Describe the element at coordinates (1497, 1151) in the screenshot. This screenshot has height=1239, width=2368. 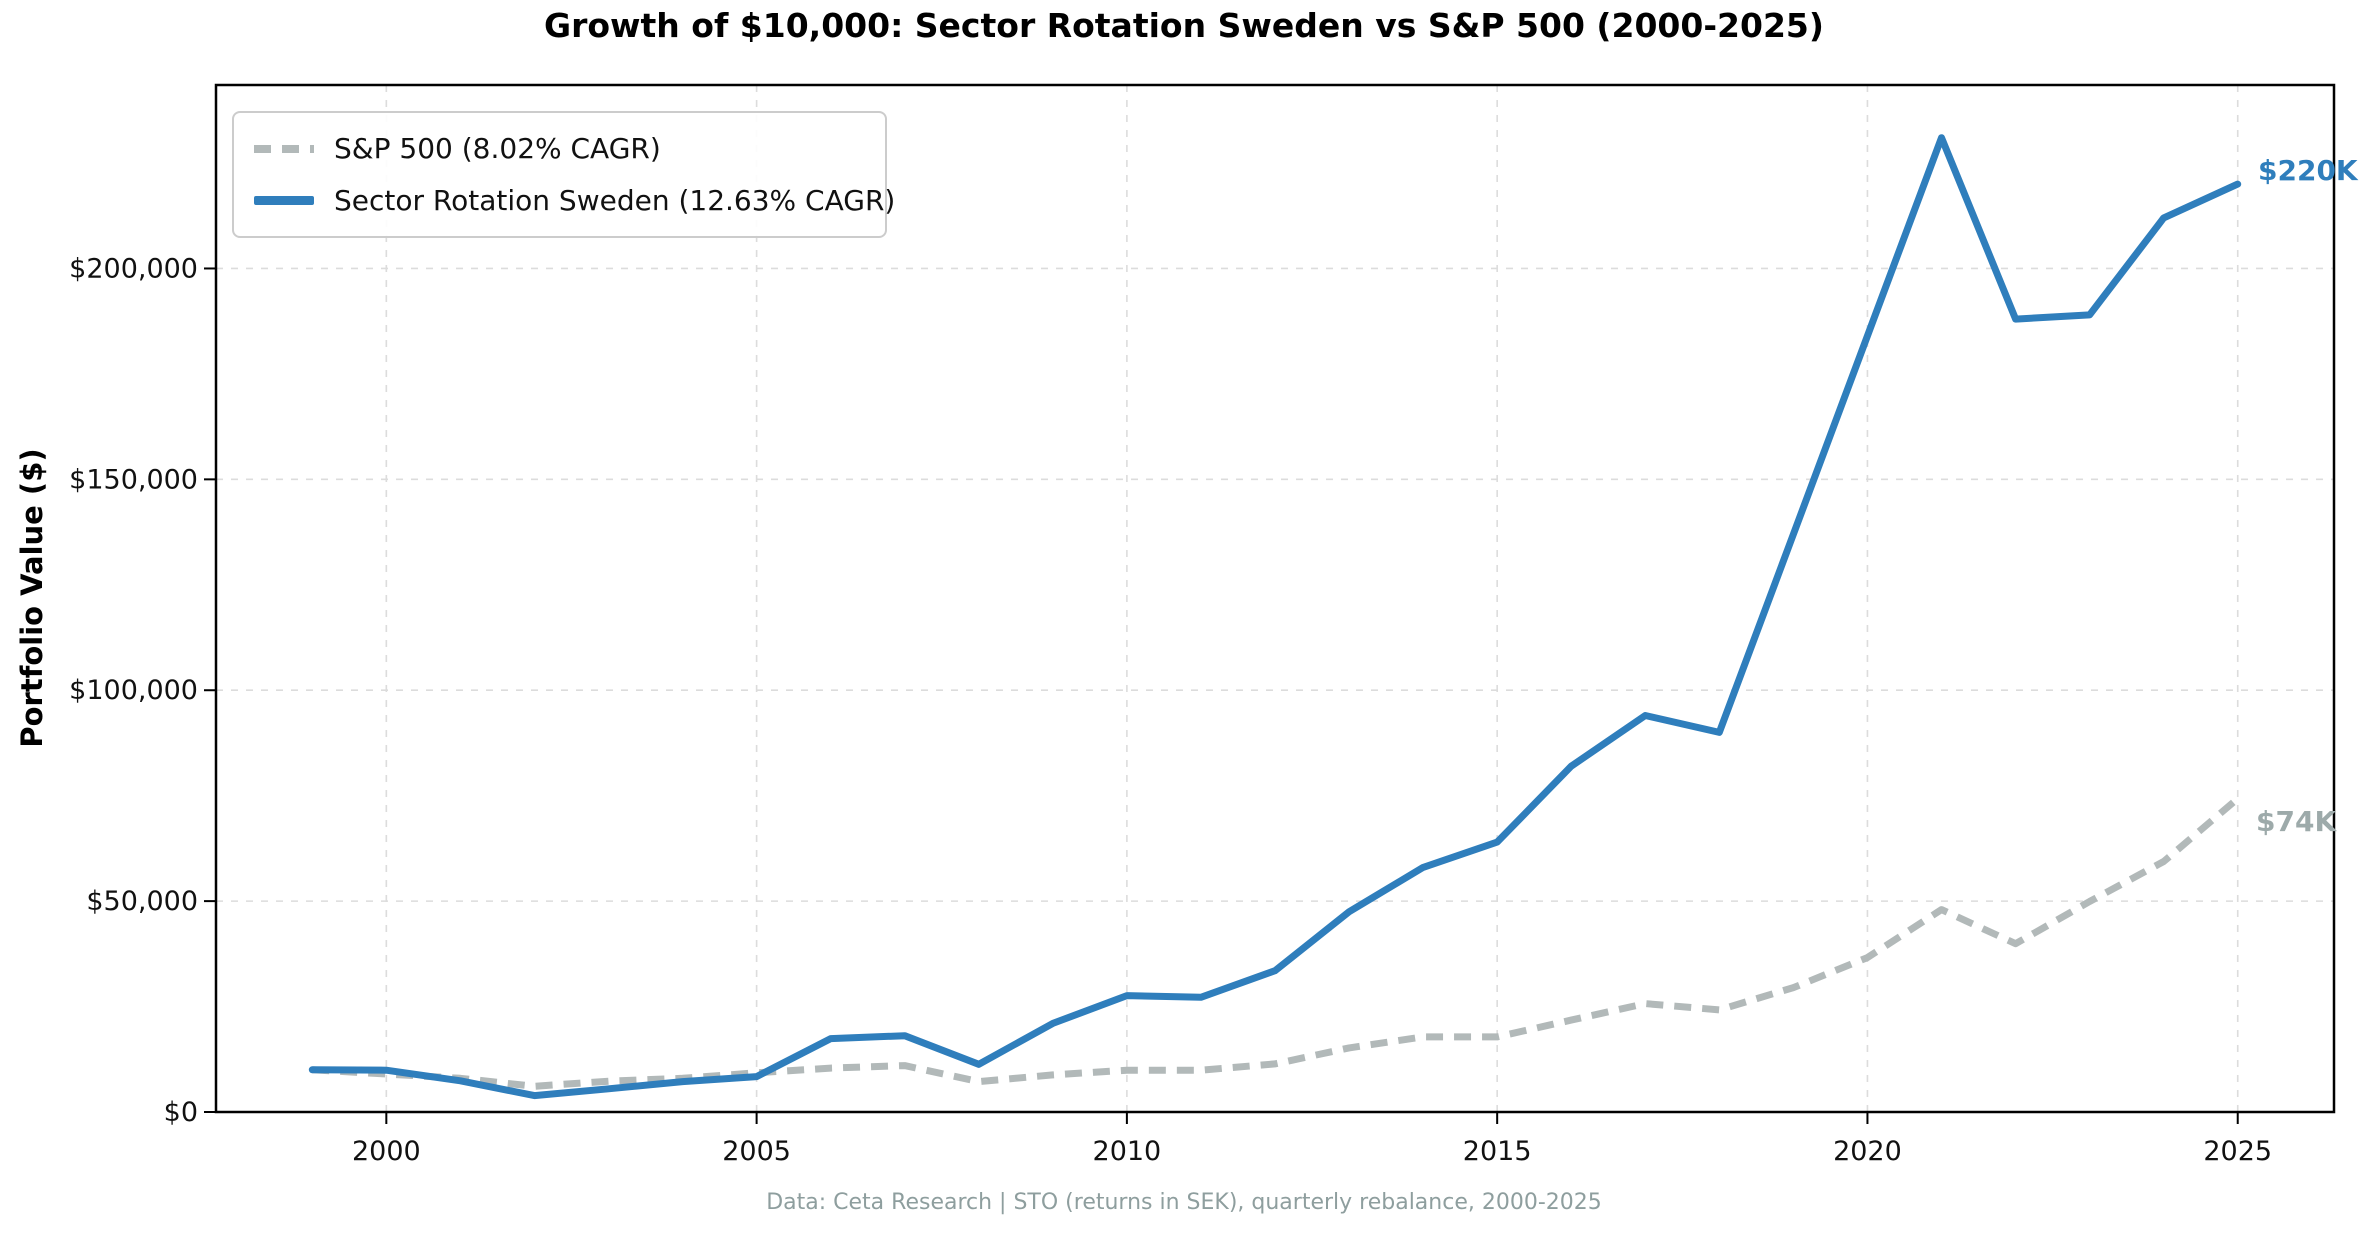
I see `x-tick-label: 2015` at that location.